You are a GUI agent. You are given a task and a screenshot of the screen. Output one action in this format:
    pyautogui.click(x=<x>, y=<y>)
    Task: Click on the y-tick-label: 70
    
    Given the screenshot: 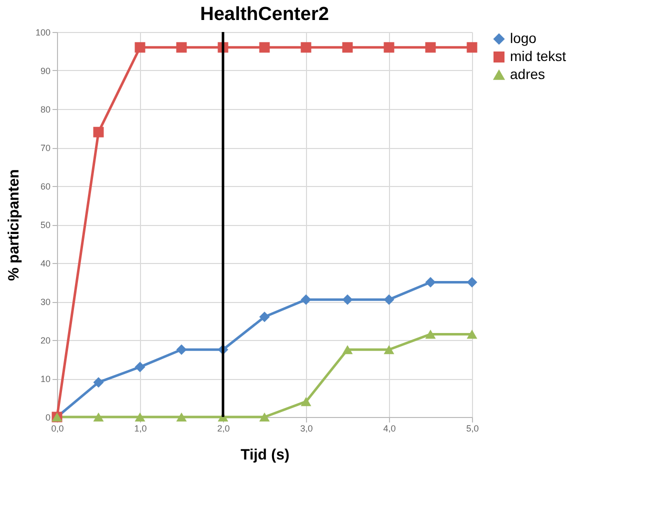 What is the action you would take?
    pyautogui.click(x=45, y=148)
    